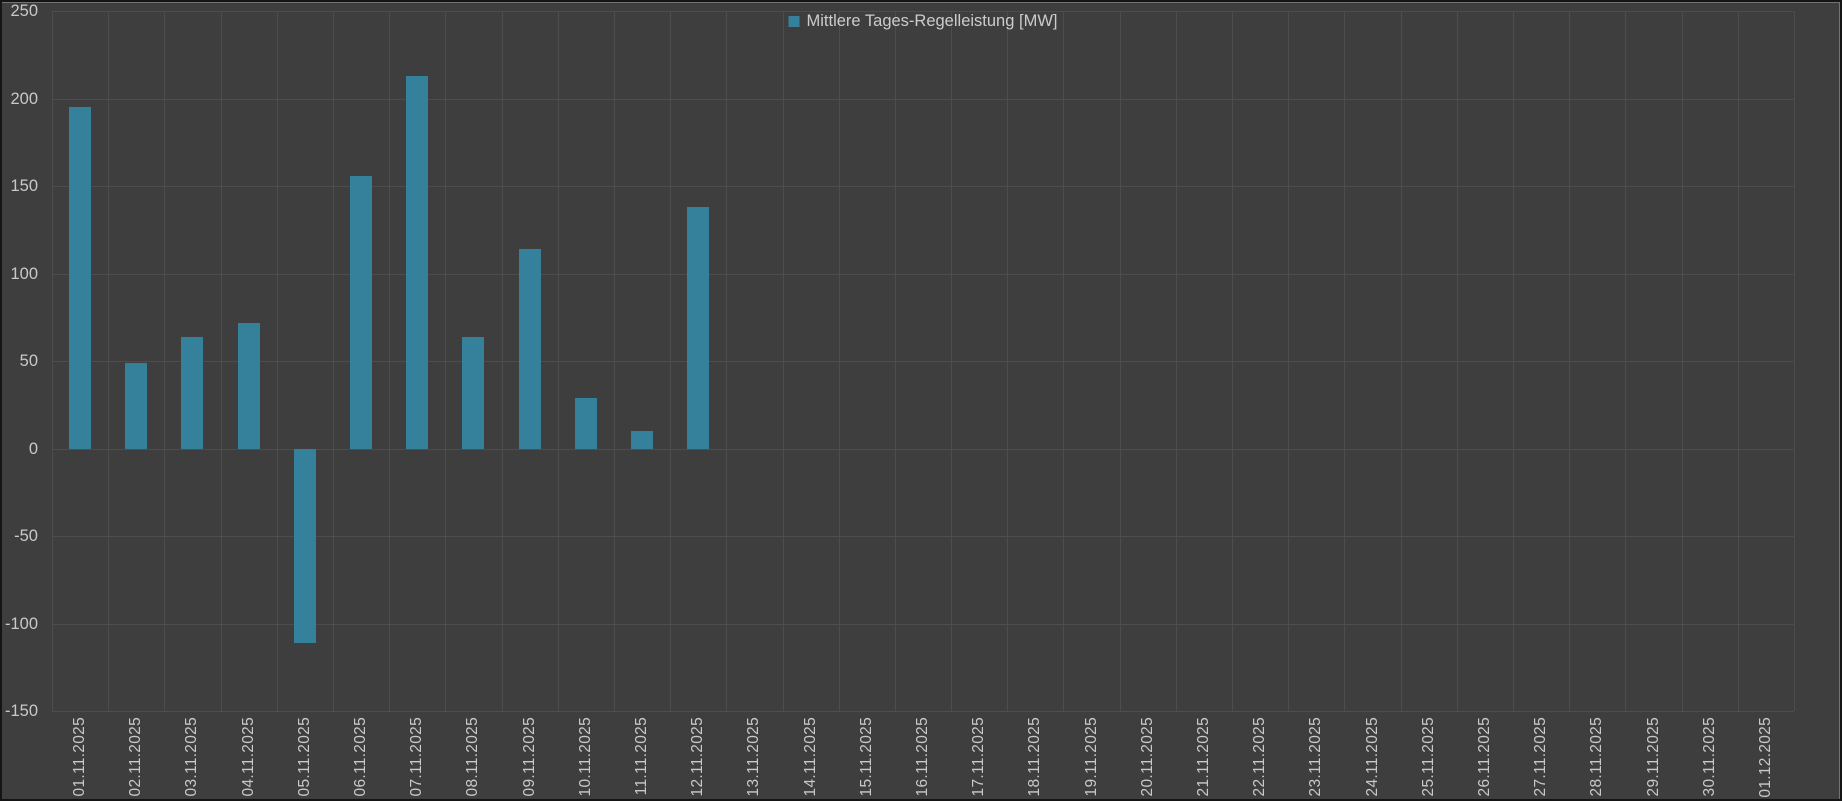 This screenshot has width=1842, height=801. What do you see at coordinates (932, 21) in the screenshot?
I see `legend-label: Mittlere Tages-Regelleistung [MW]` at bounding box center [932, 21].